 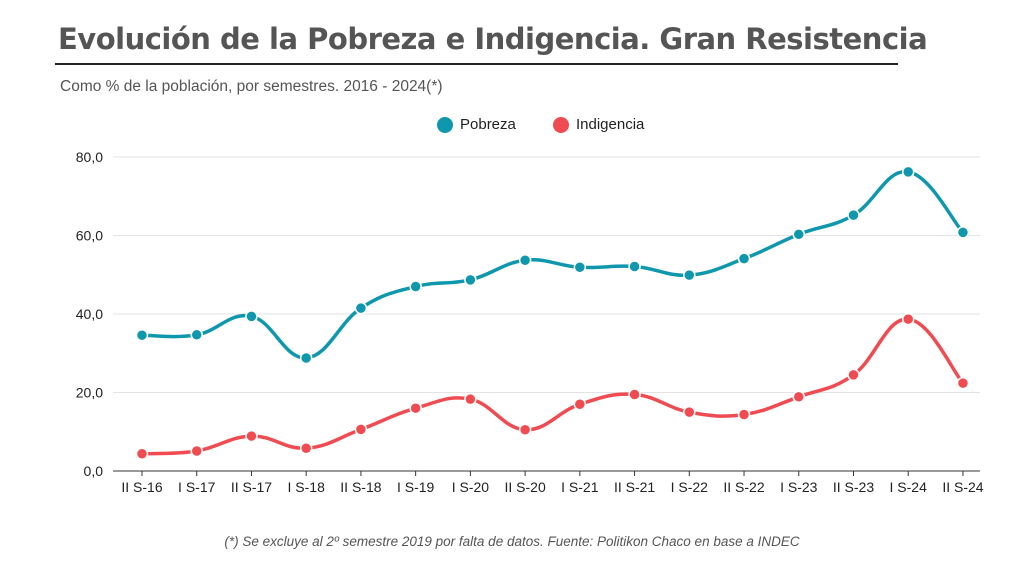 What do you see at coordinates (416, 487) in the screenshot?
I see `x-tick-label: I S-19` at bounding box center [416, 487].